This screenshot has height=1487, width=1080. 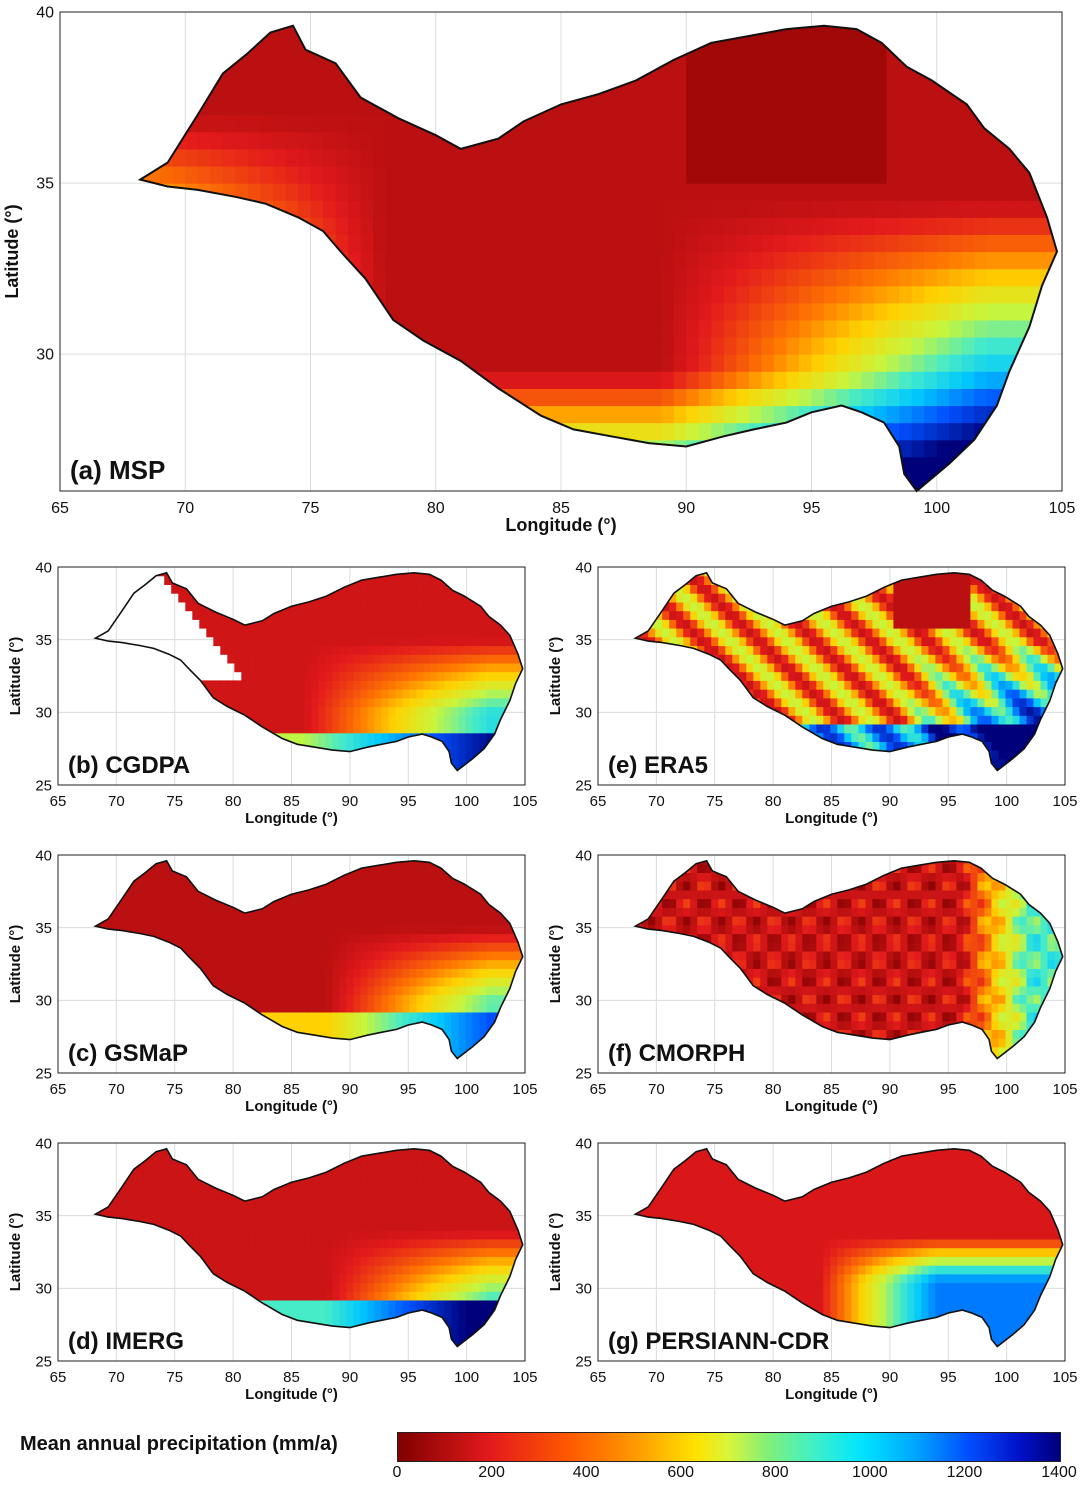 I want to click on colorbar-tick-label: 1200, so click(x=964, y=1472).